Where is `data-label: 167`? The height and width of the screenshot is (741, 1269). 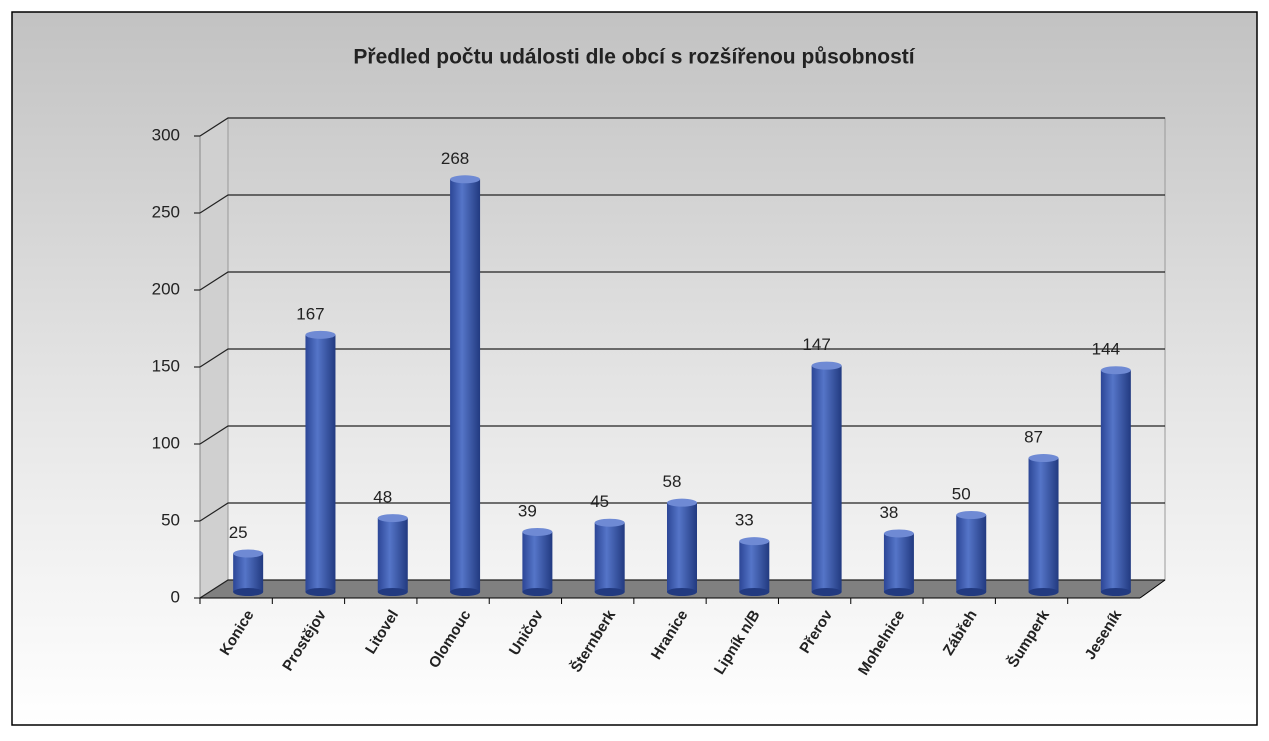 data-label: 167 is located at coordinates (310, 313).